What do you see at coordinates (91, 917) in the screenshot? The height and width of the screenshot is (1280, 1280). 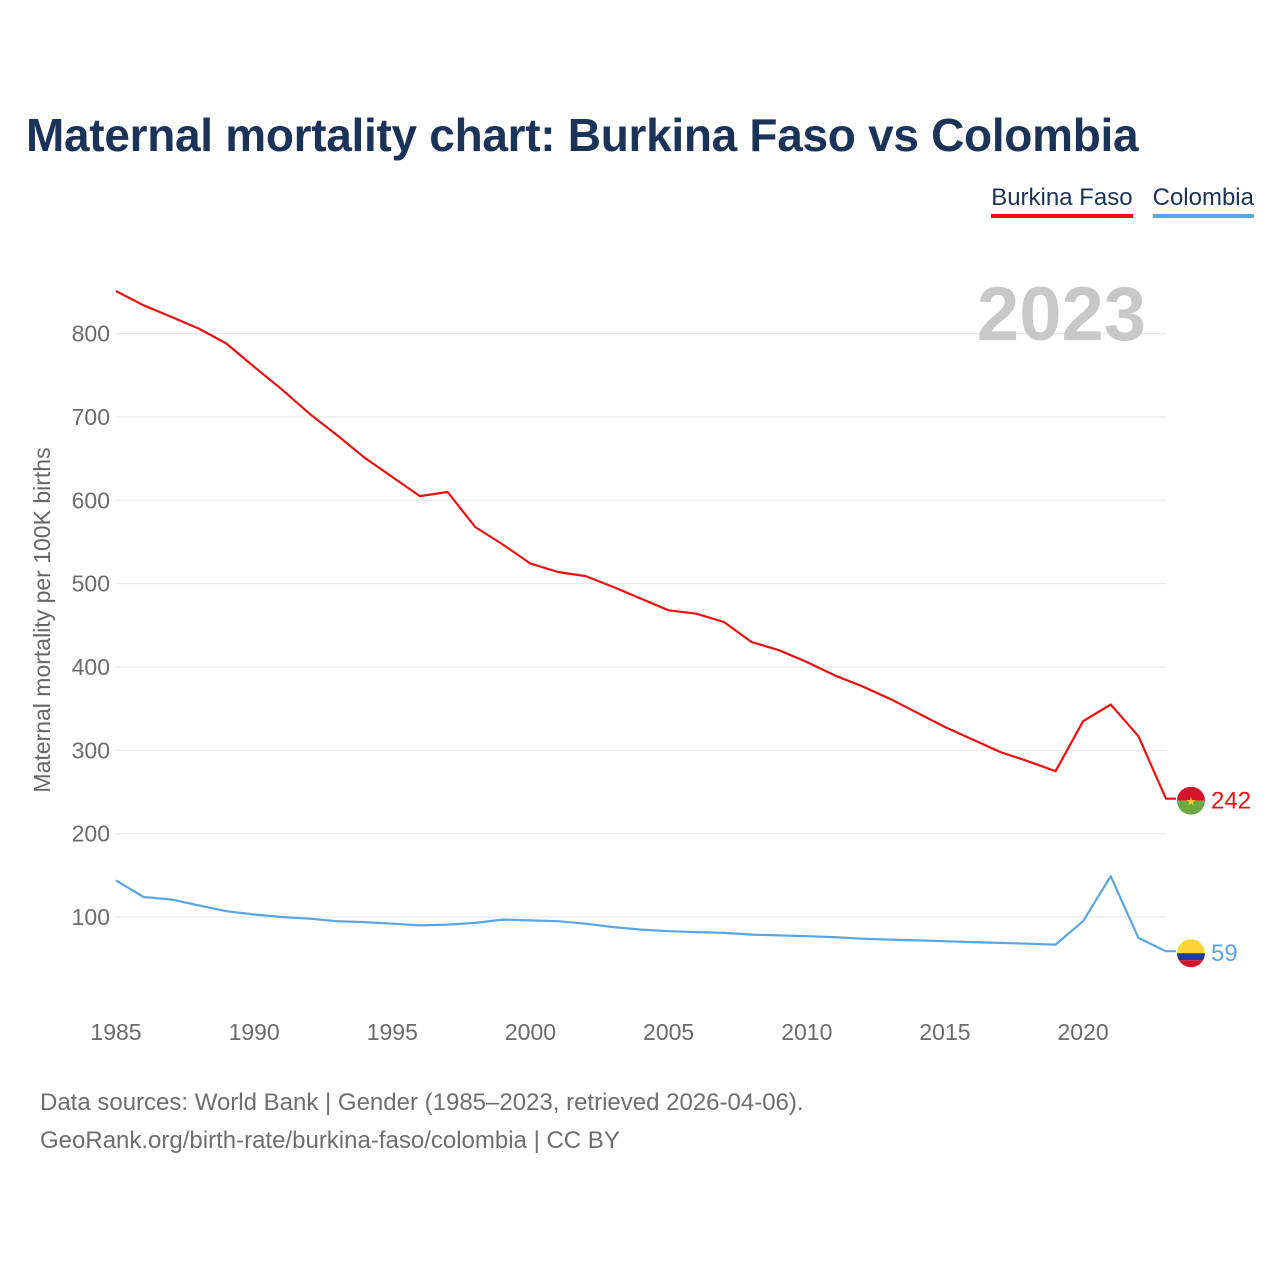 I see `y-tick-label: 100` at bounding box center [91, 917].